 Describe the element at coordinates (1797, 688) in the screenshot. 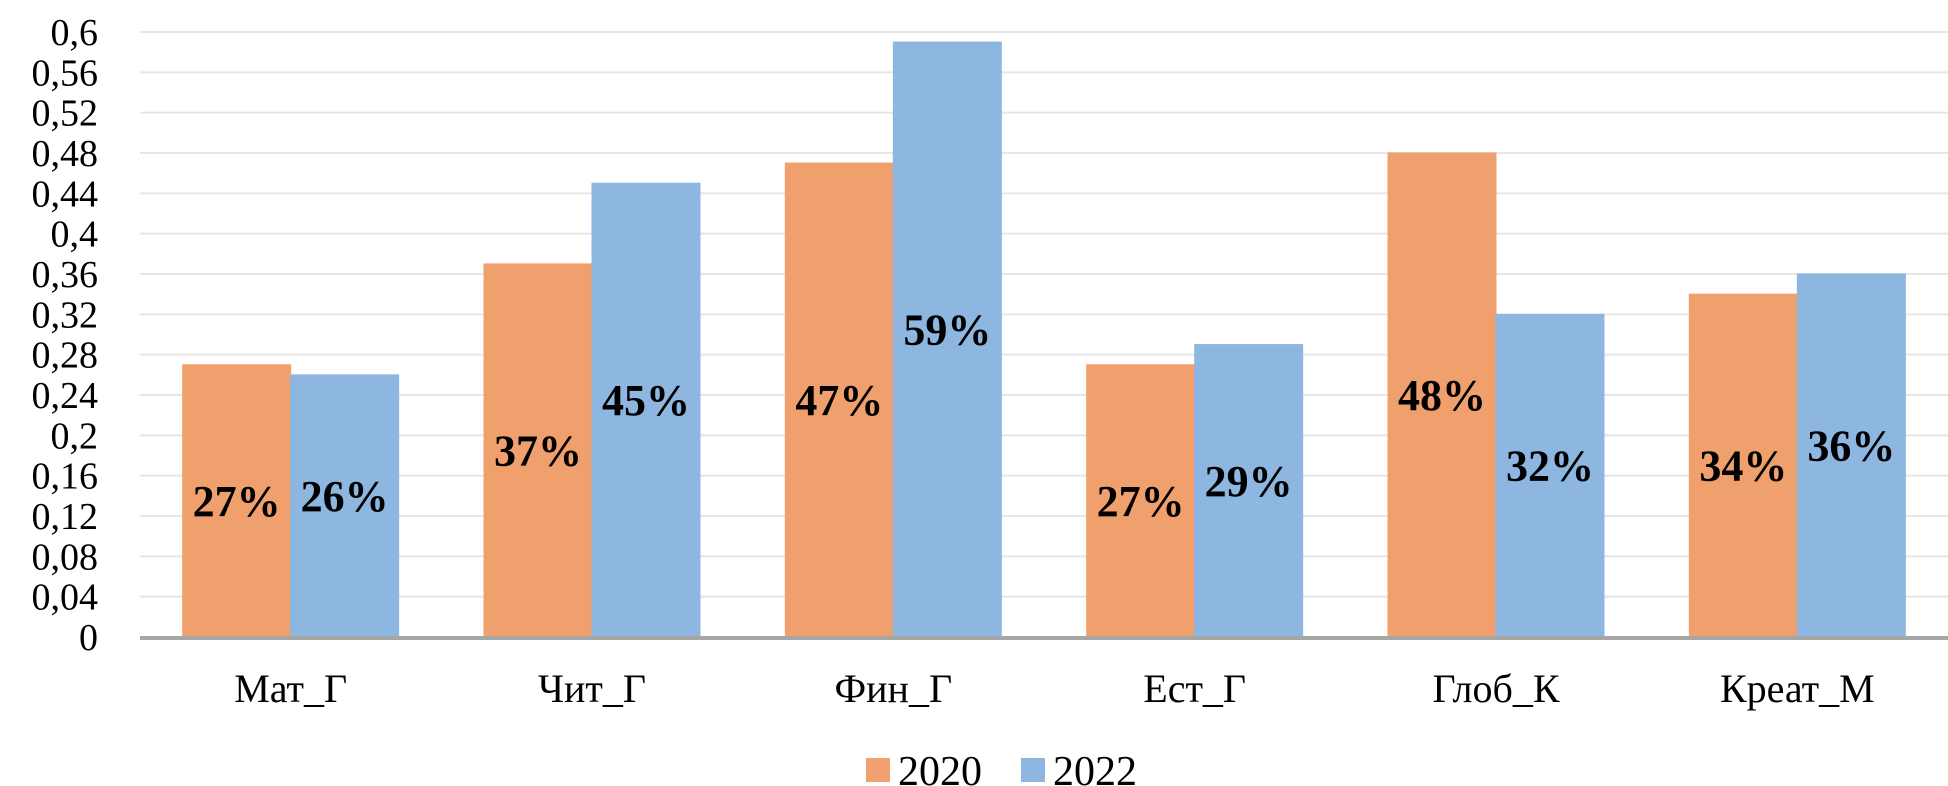

I see `category-label: Креат_М` at that location.